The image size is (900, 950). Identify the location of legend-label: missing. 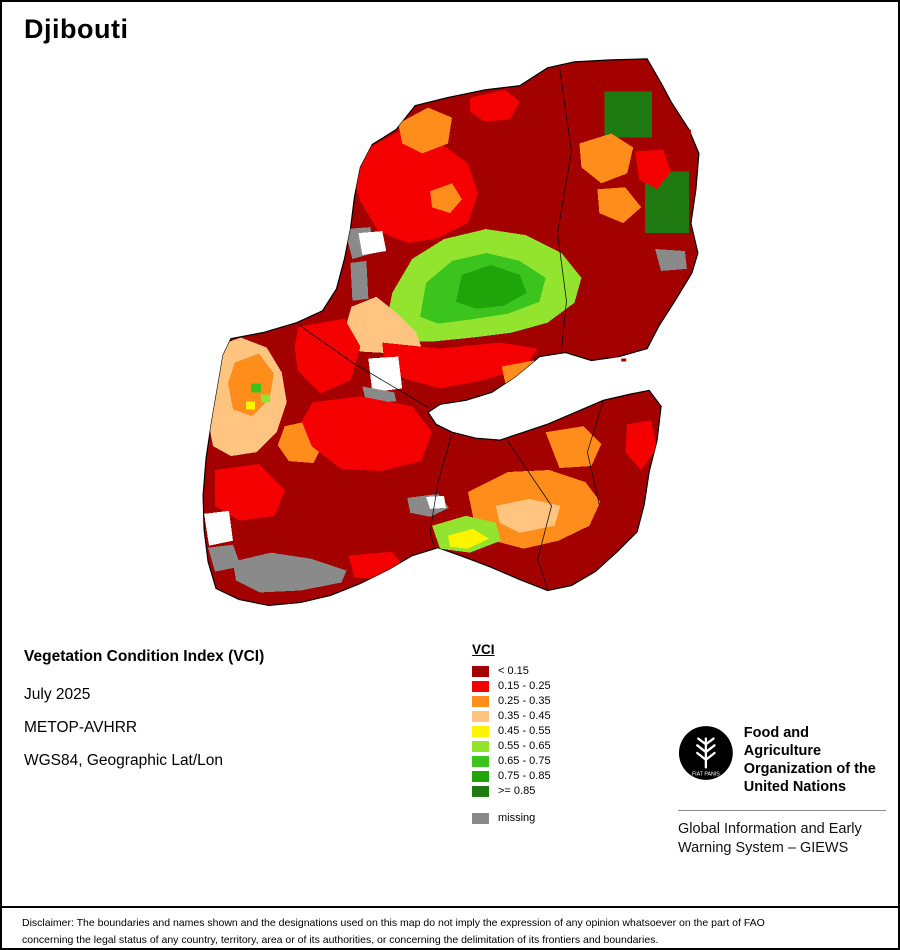
(517, 818).